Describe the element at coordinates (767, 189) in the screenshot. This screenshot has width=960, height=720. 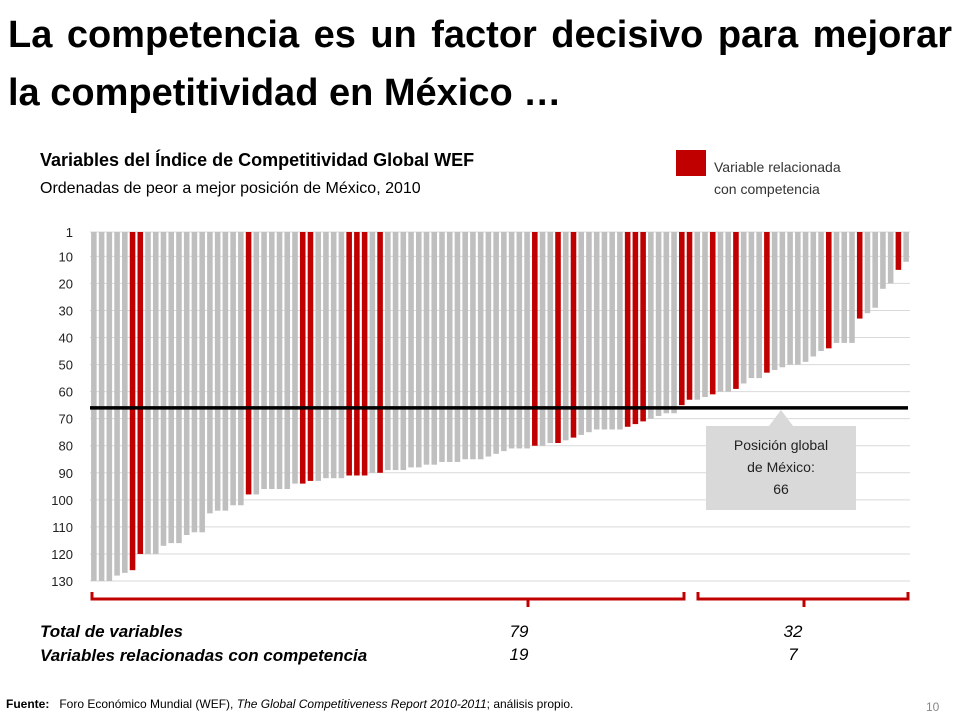
I see `legend-label-line2: con competencia` at that location.